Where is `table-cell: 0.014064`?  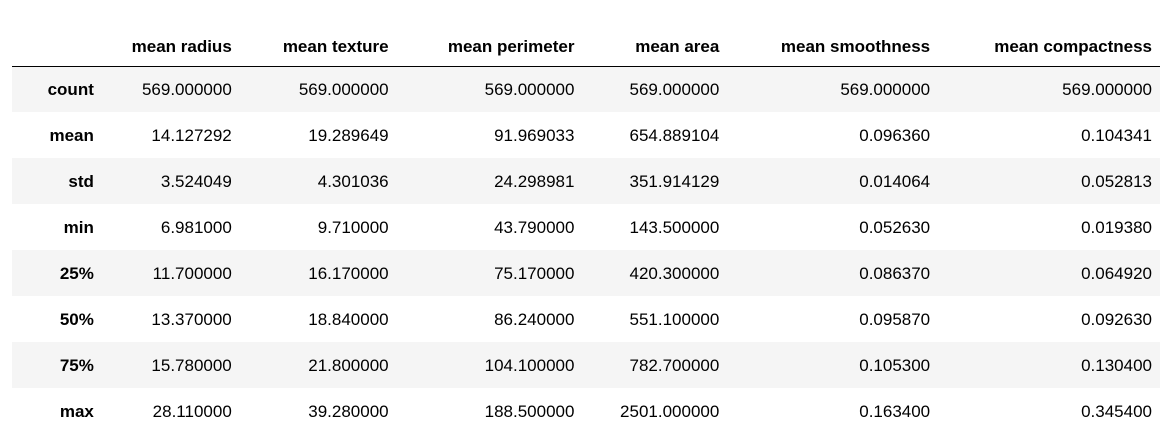
table-cell: 0.014064 is located at coordinates (895, 181).